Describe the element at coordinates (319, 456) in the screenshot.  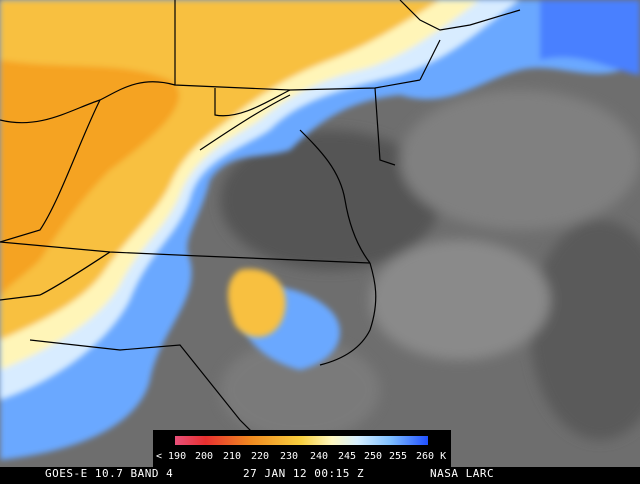
I see `colorbar-label: 240` at that location.